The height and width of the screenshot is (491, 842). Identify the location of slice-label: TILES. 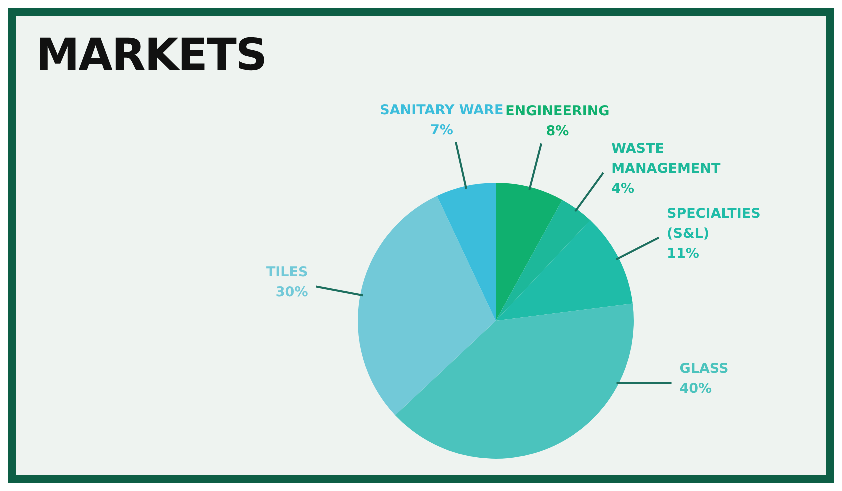
(287, 272).